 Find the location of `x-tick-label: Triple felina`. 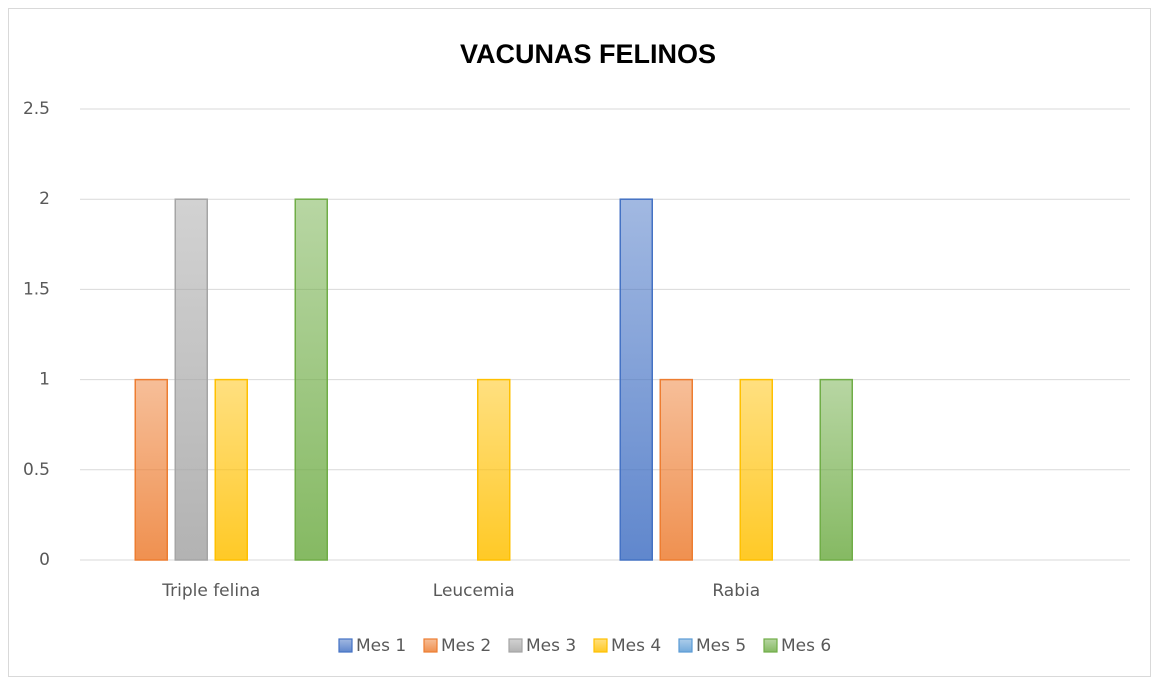

x-tick-label: Triple felina is located at coordinates (210, 591).